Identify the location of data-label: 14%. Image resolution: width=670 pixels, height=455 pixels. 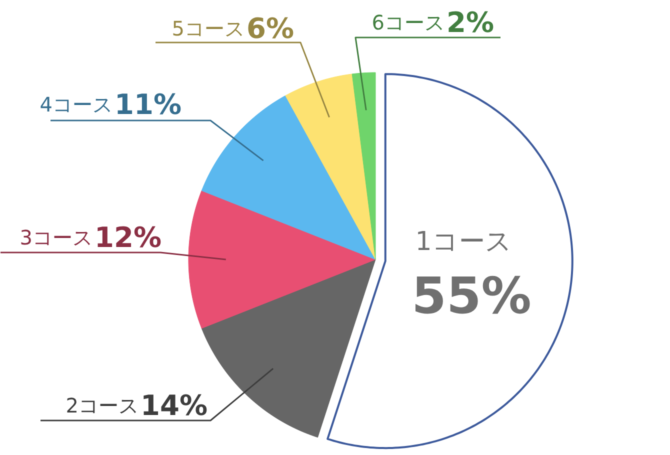
(174, 405).